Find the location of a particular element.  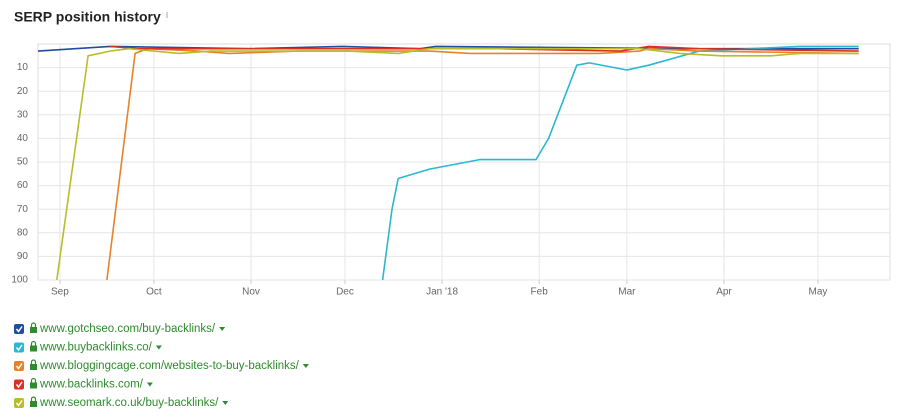

y-tick-label: 80 is located at coordinates (23, 232).